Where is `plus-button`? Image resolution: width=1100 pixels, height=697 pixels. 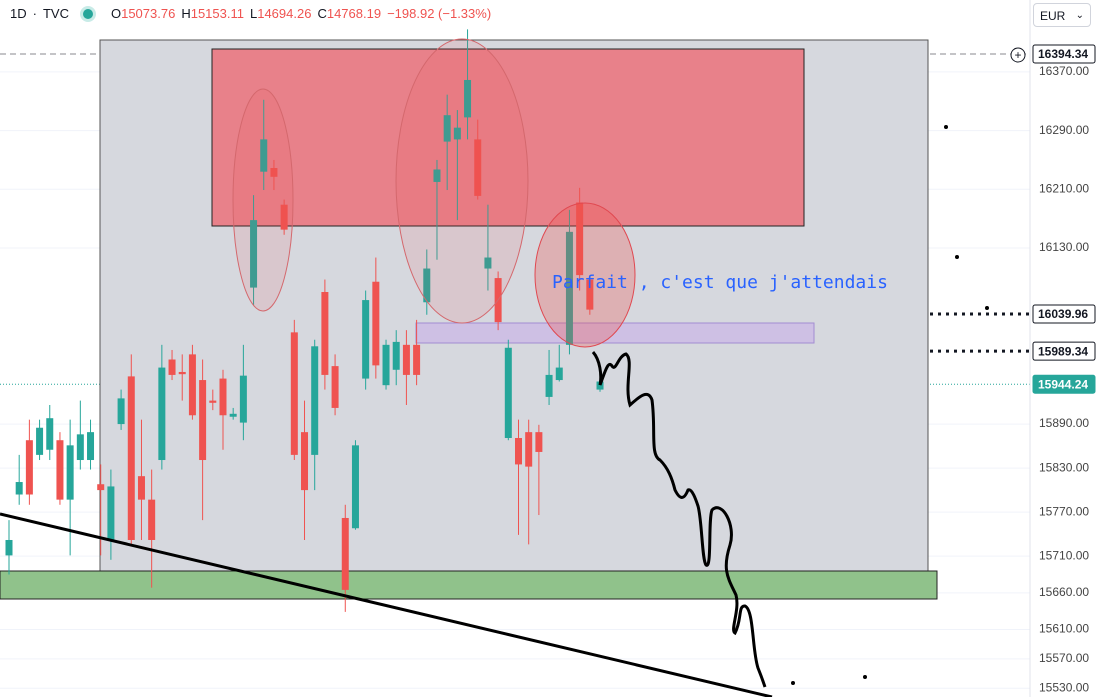 plus-button is located at coordinates (1018, 55).